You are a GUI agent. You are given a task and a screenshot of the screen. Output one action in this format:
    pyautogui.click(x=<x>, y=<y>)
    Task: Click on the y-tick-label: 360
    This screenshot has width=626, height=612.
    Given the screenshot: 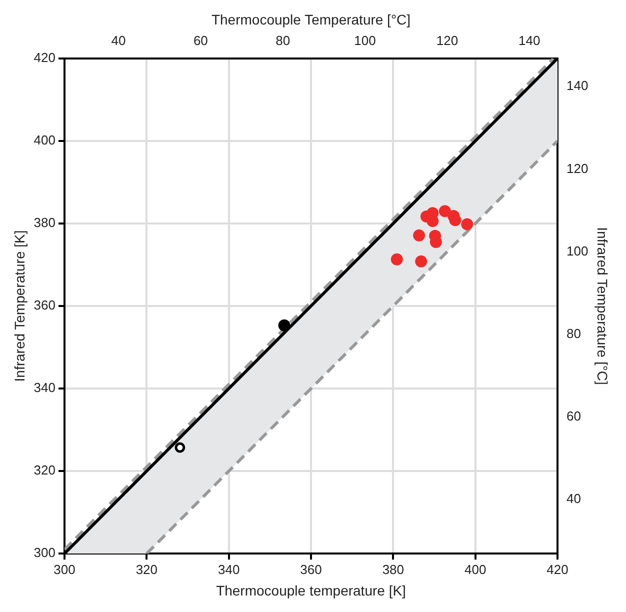 What is the action you would take?
    pyautogui.click(x=45, y=305)
    